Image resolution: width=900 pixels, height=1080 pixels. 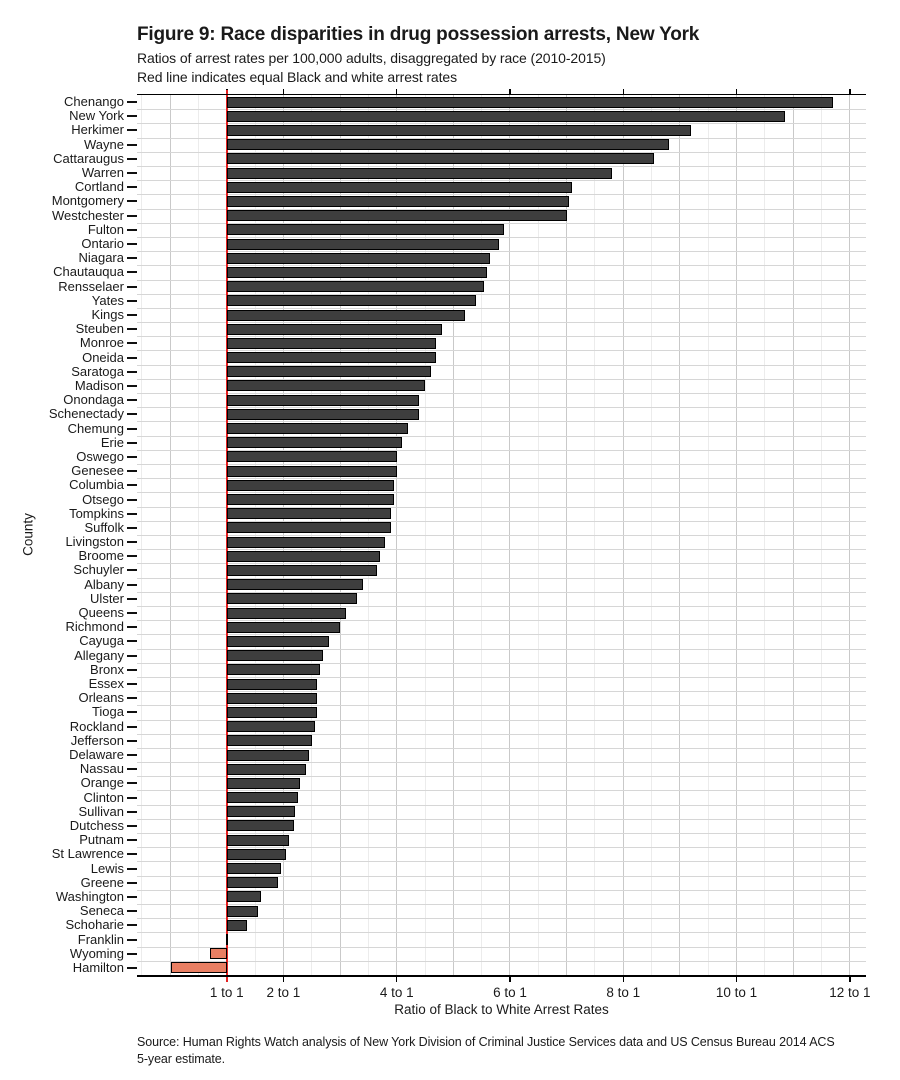 I want to click on county-label: Saratoga, so click(x=97, y=371).